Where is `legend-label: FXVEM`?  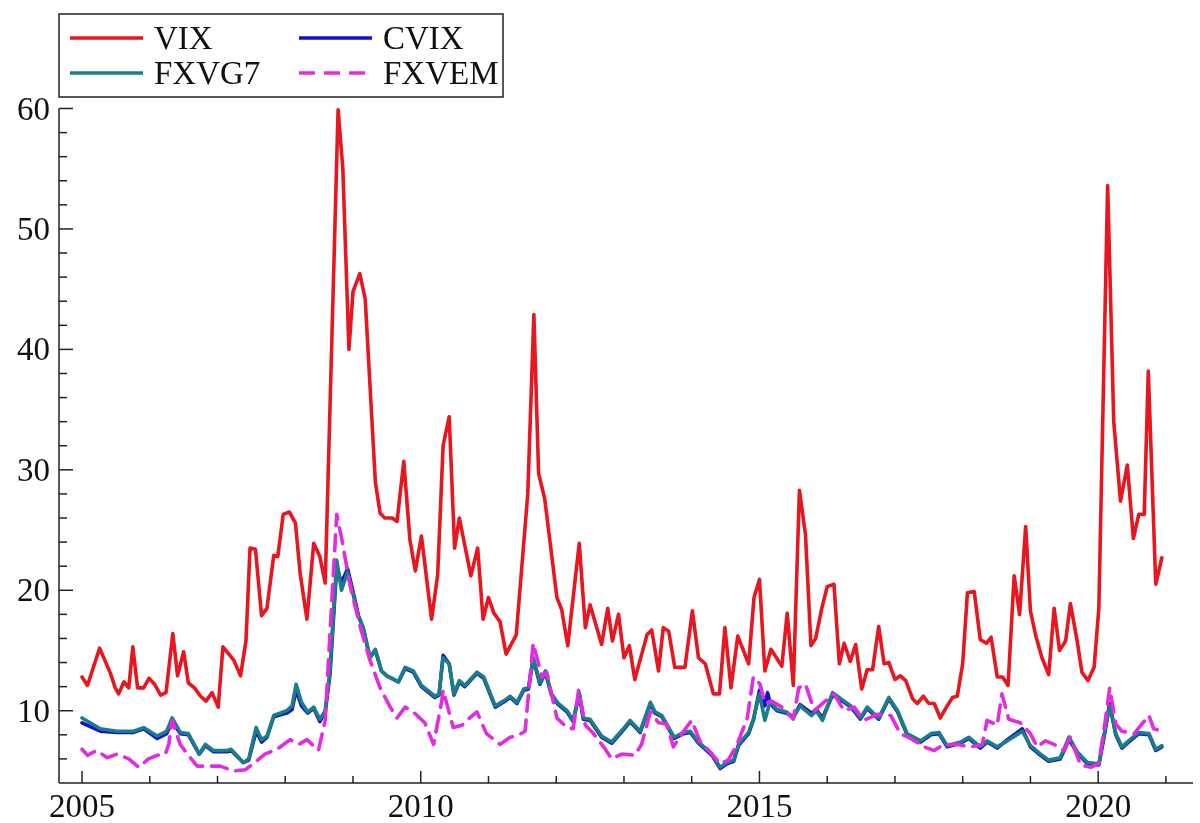
legend-label: FXVEM is located at coordinates (441, 73).